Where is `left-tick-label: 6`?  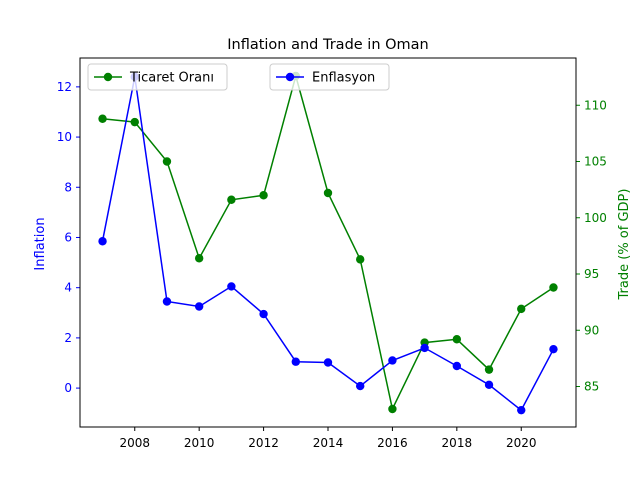
left-tick-label: 6 is located at coordinates (68, 237).